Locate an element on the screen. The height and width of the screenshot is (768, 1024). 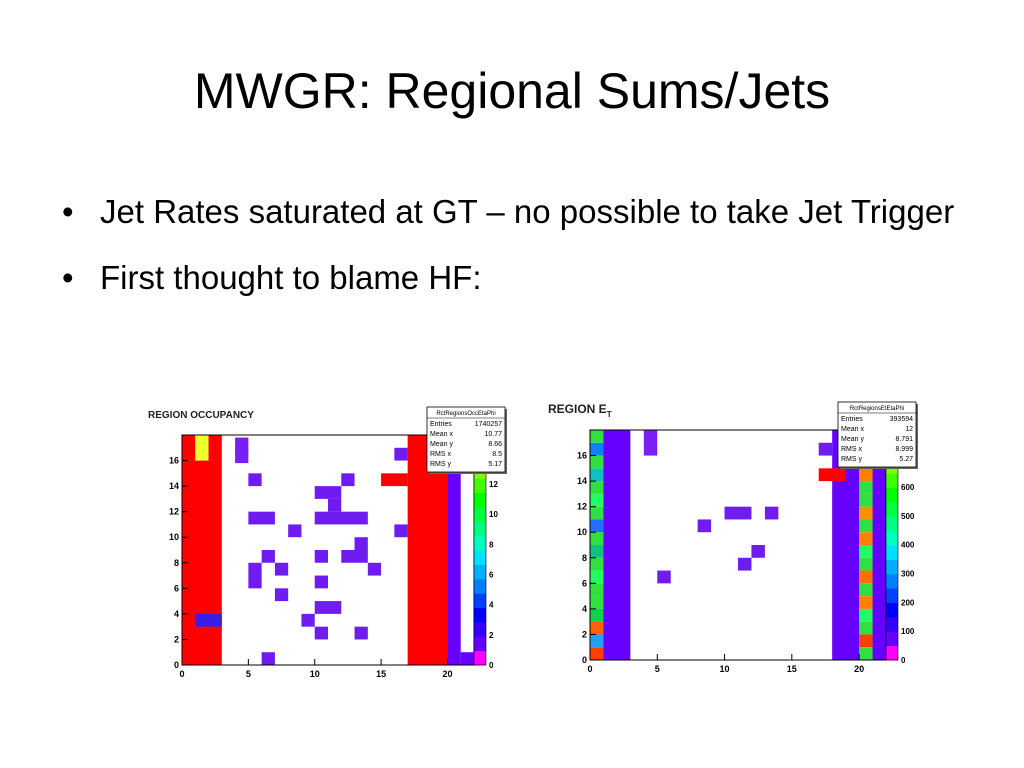
stats-value: 12 is located at coordinates (909, 429).